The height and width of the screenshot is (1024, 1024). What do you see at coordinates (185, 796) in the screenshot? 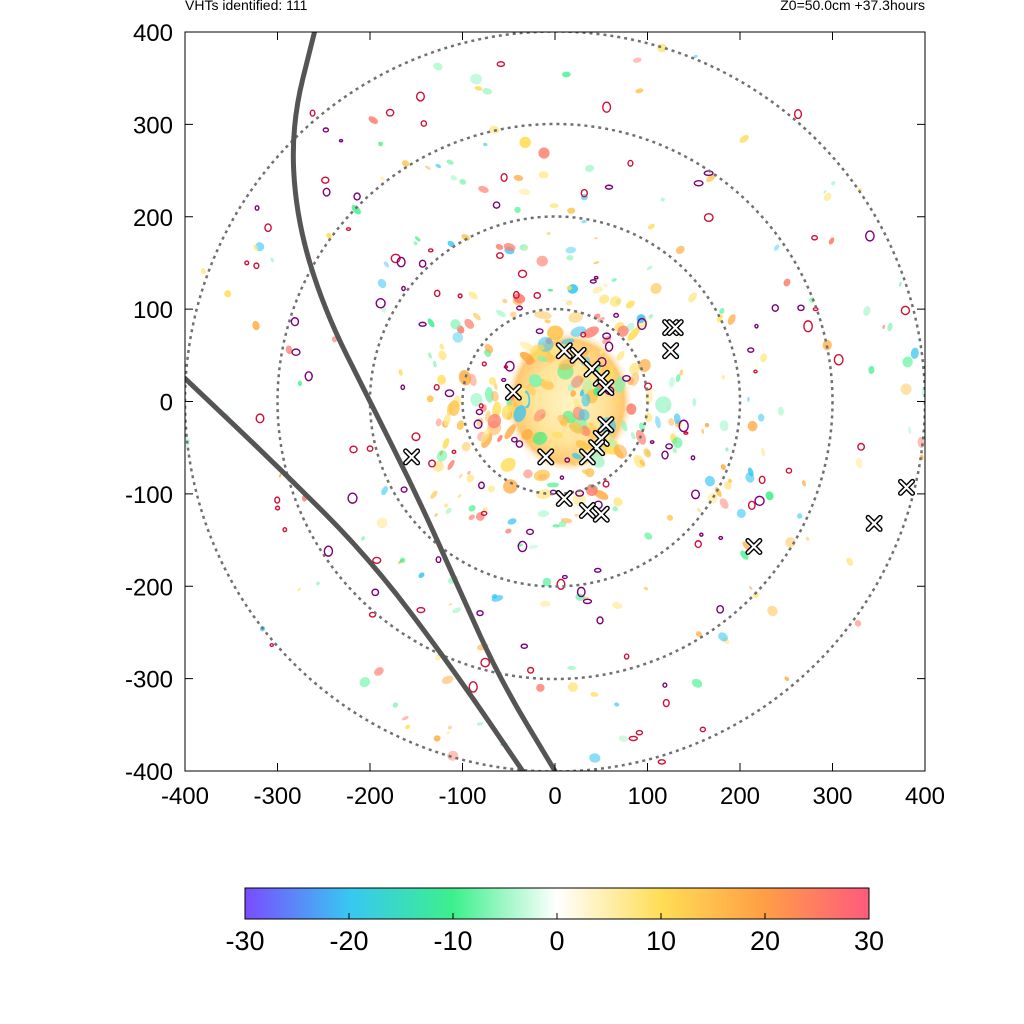
I see `x-tick-label: -400` at bounding box center [185, 796].